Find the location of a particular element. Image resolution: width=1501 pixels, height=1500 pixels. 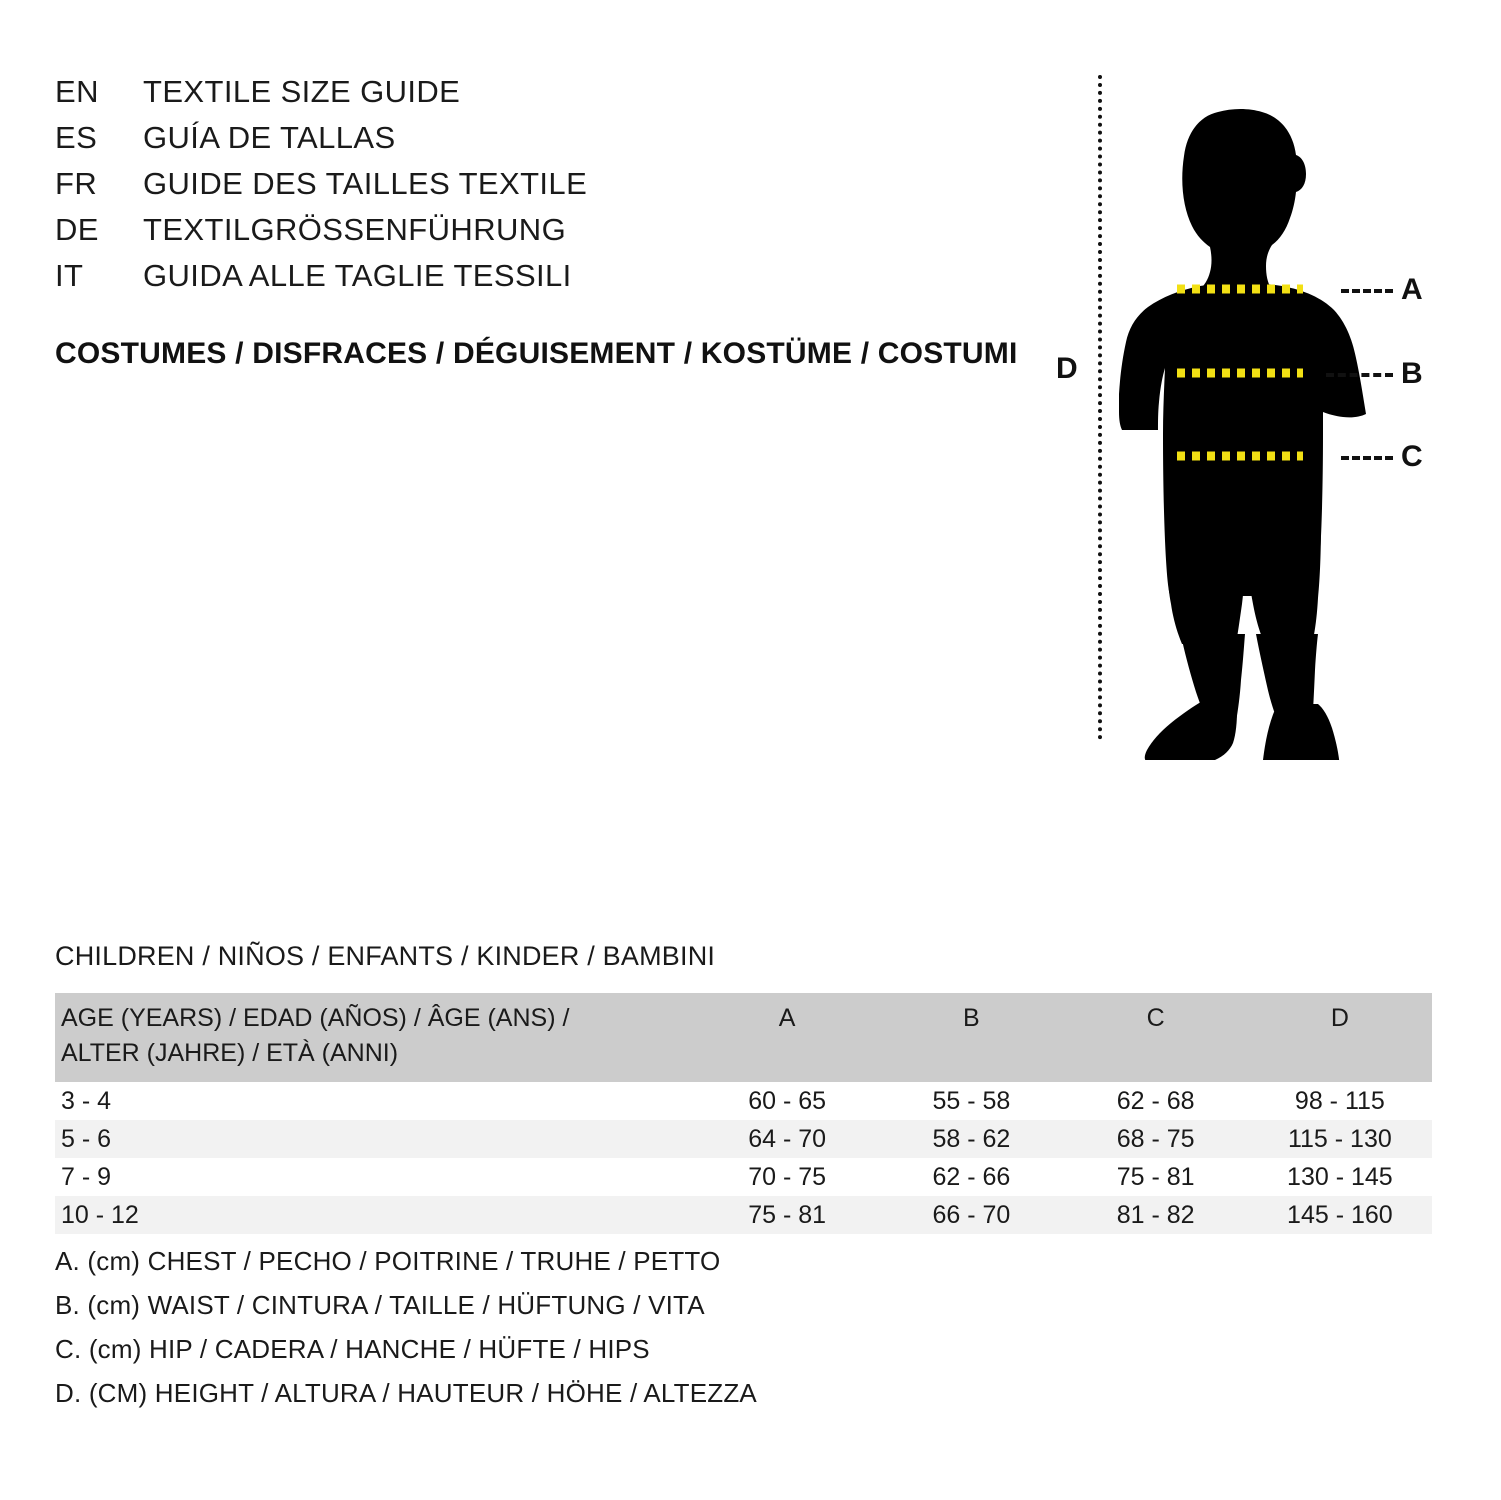

language-text-es: GUÍA DE TALLAS is located at coordinates (269, 137).